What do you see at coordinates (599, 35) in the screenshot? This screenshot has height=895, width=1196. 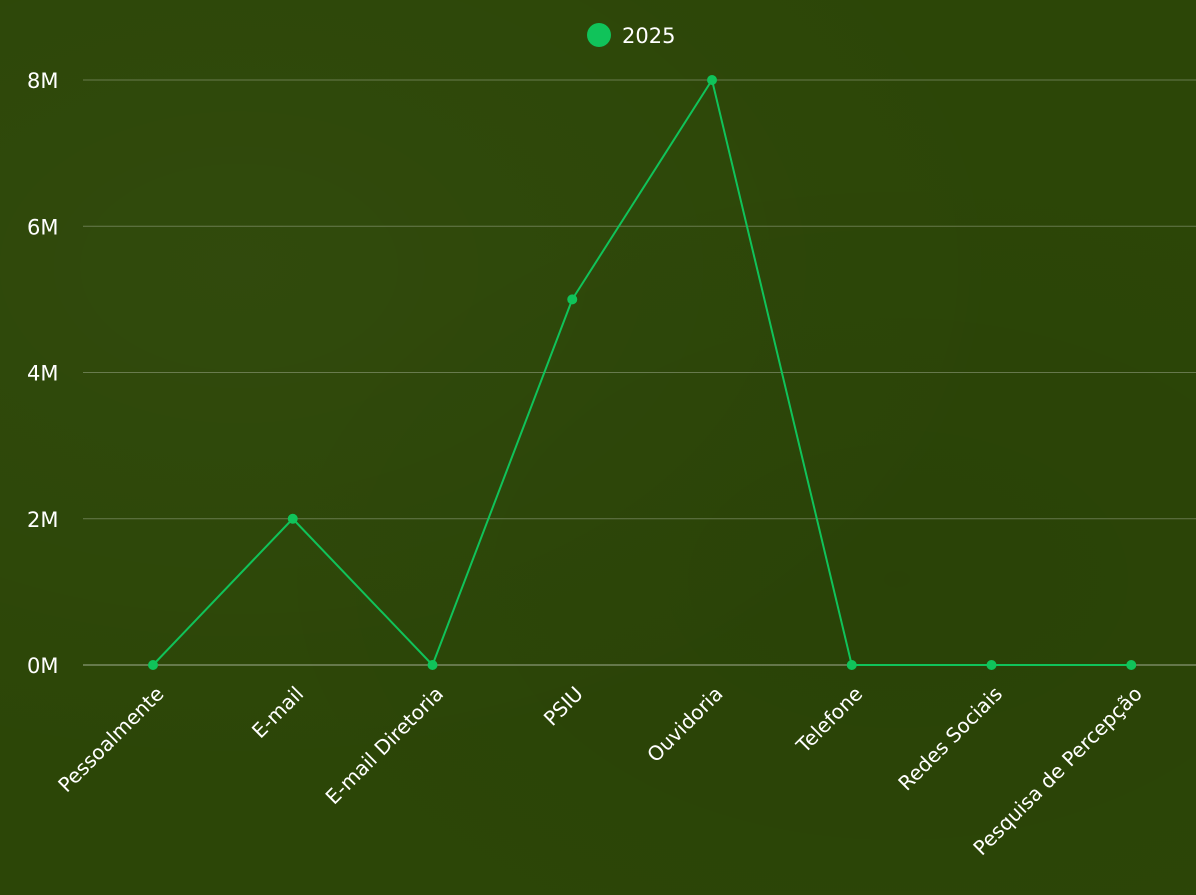 I see `legend-marker` at bounding box center [599, 35].